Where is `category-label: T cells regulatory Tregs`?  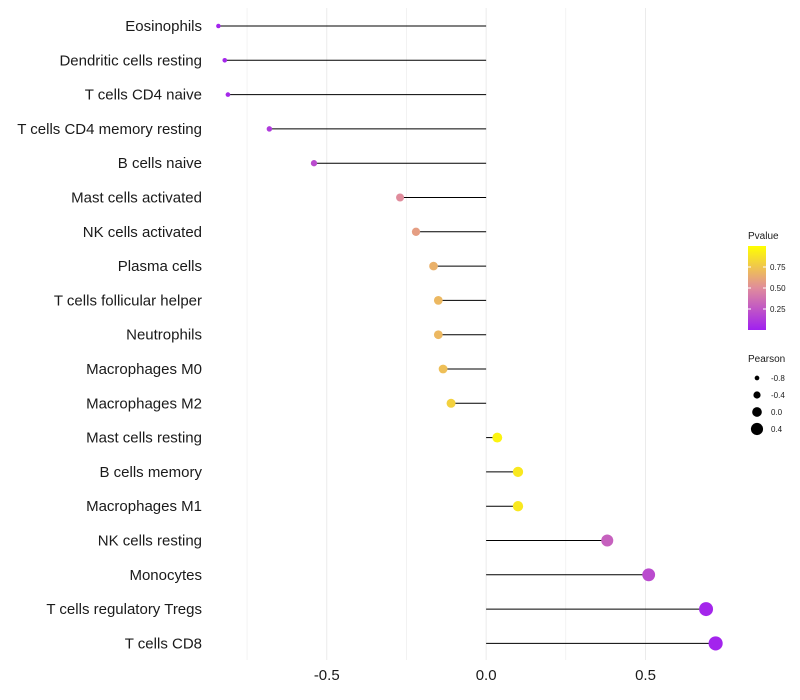 category-label: T cells regulatory Tregs is located at coordinates (124, 609).